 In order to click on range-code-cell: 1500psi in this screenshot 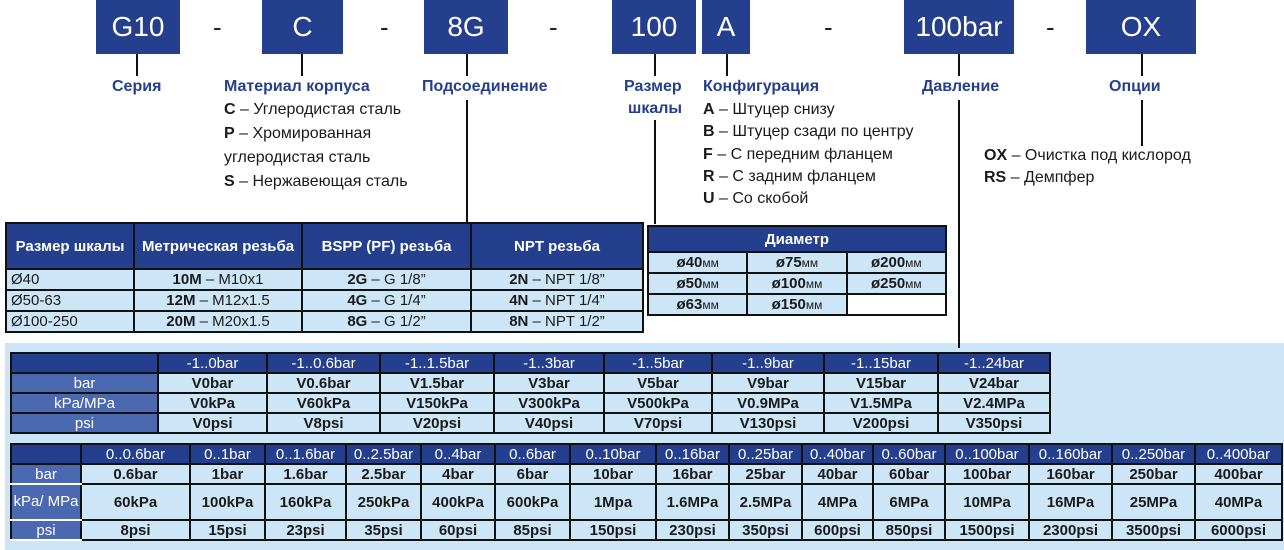, I will do `click(987, 530)`.